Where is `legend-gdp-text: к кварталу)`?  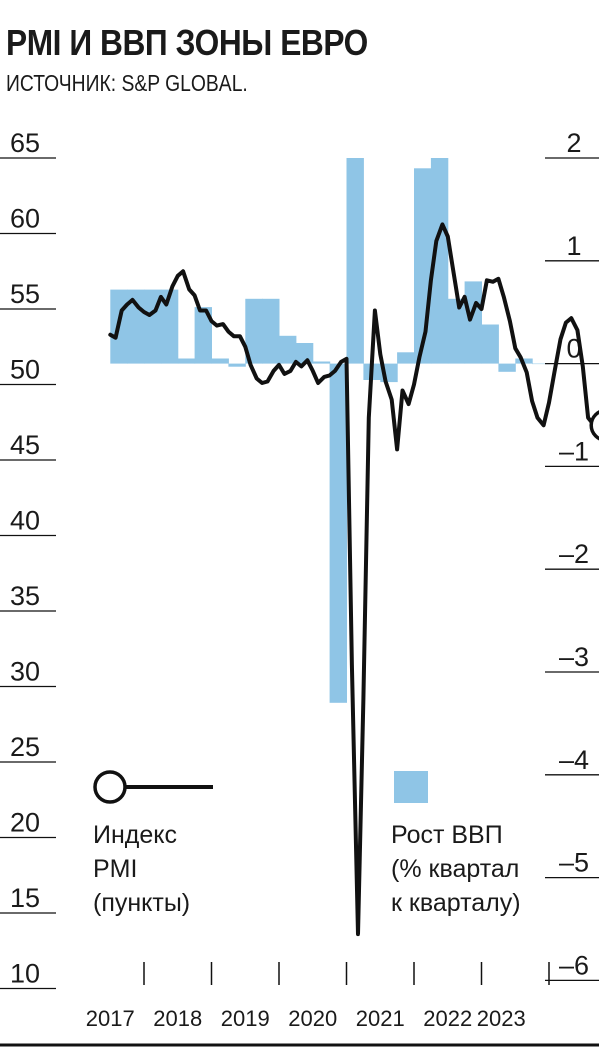
legend-gdp-text: к кварталу) is located at coordinates (456, 903).